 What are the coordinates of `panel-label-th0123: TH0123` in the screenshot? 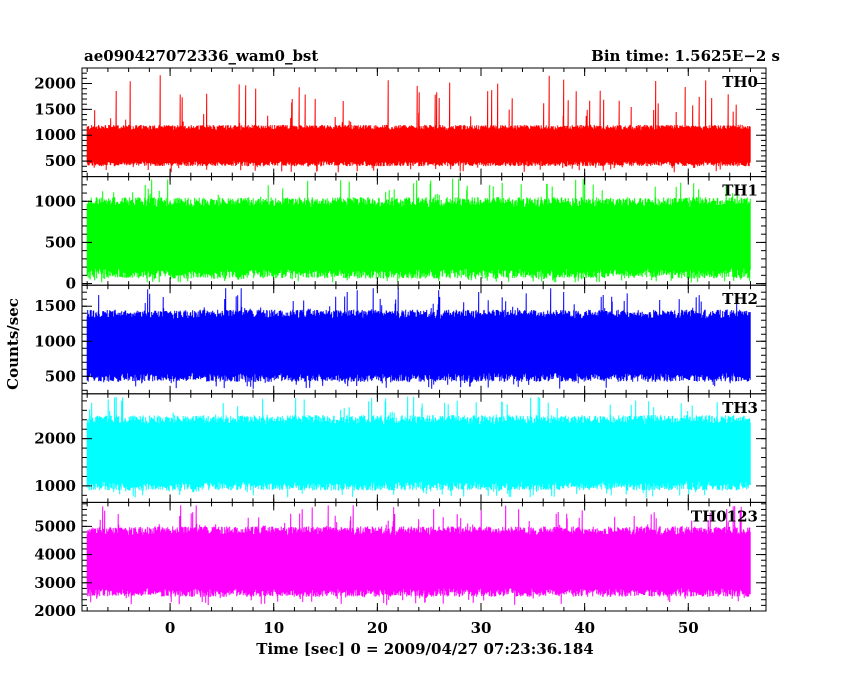 It's located at (724, 516).